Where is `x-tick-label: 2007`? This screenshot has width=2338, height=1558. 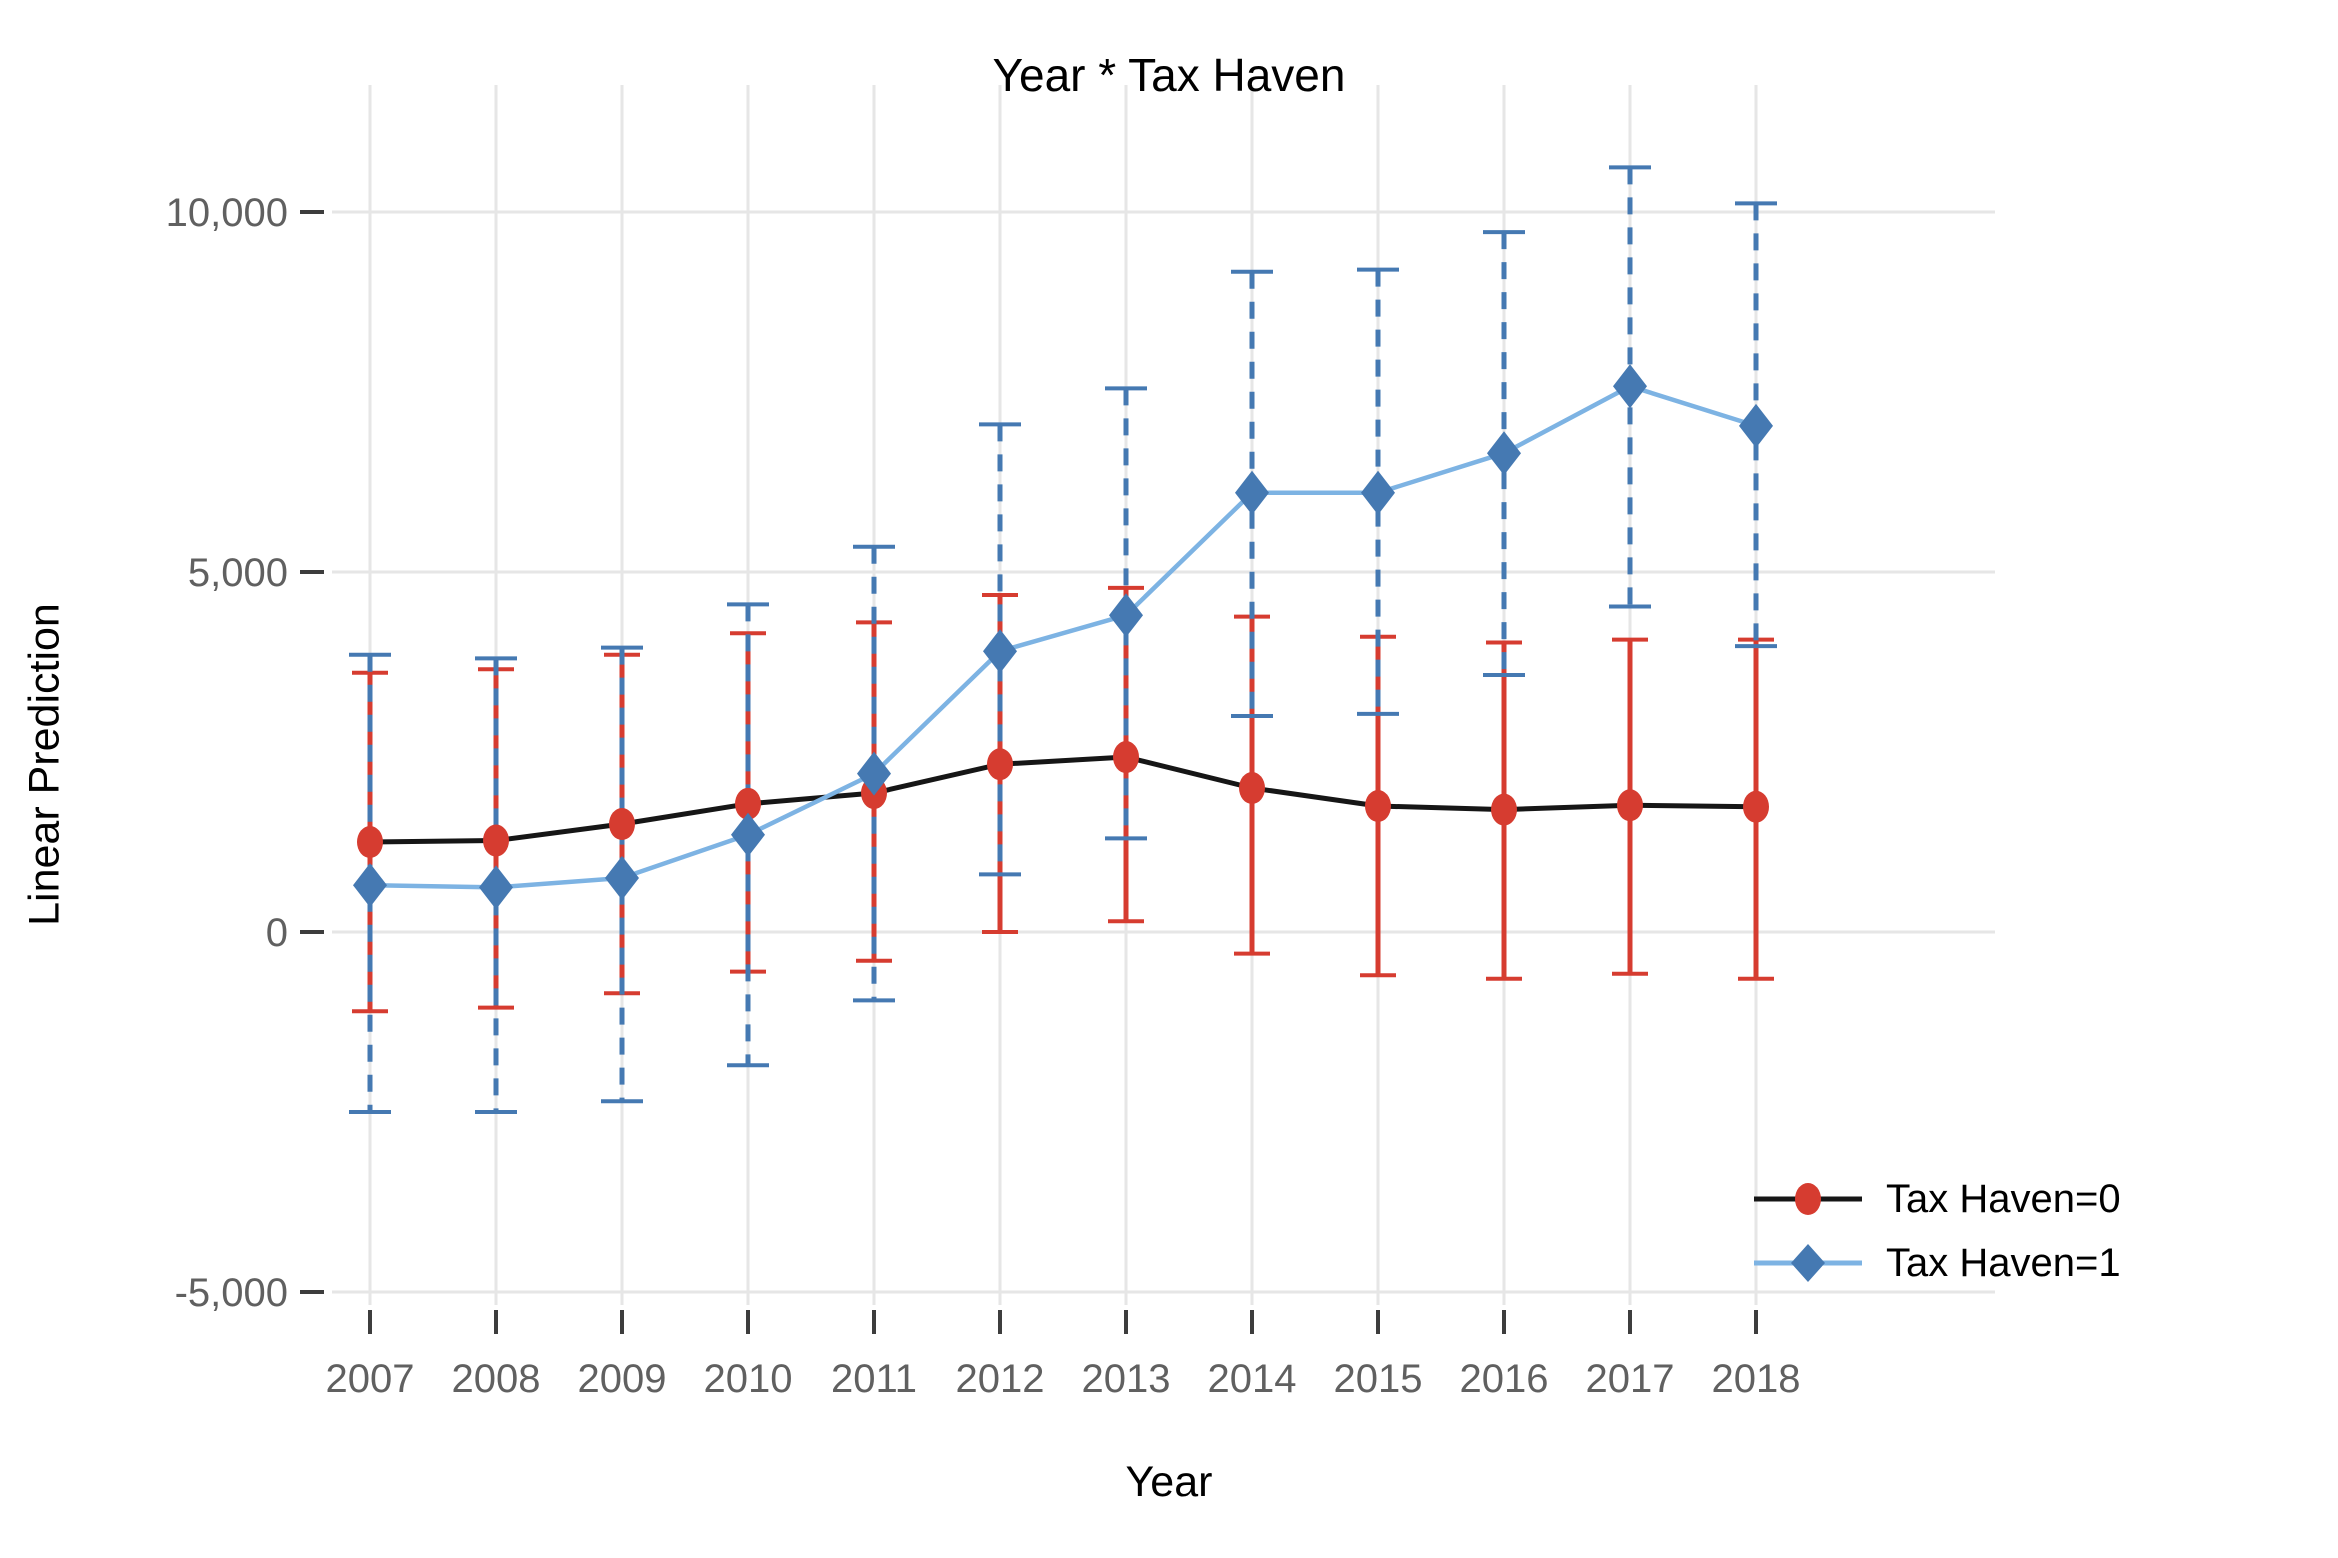 x-tick-label: 2007 is located at coordinates (370, 1379).